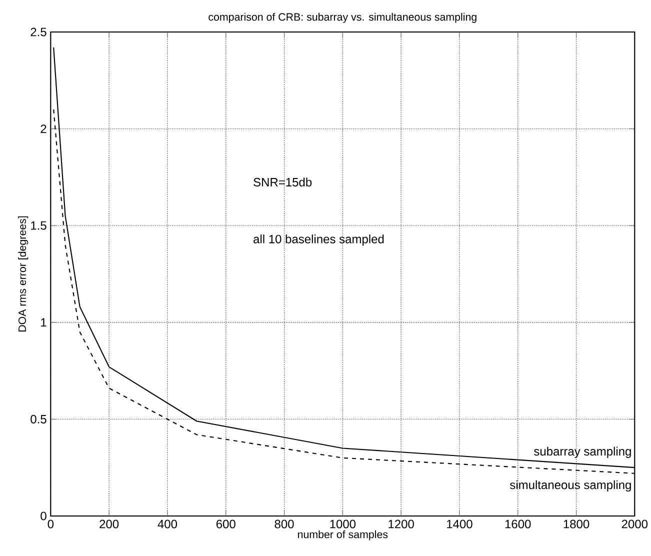 The image size is (651, 556). What do you see at coordinates (283, 182) in the screenshot?
I see `annotation: SNR=15db` at bounding box center [283, 182].